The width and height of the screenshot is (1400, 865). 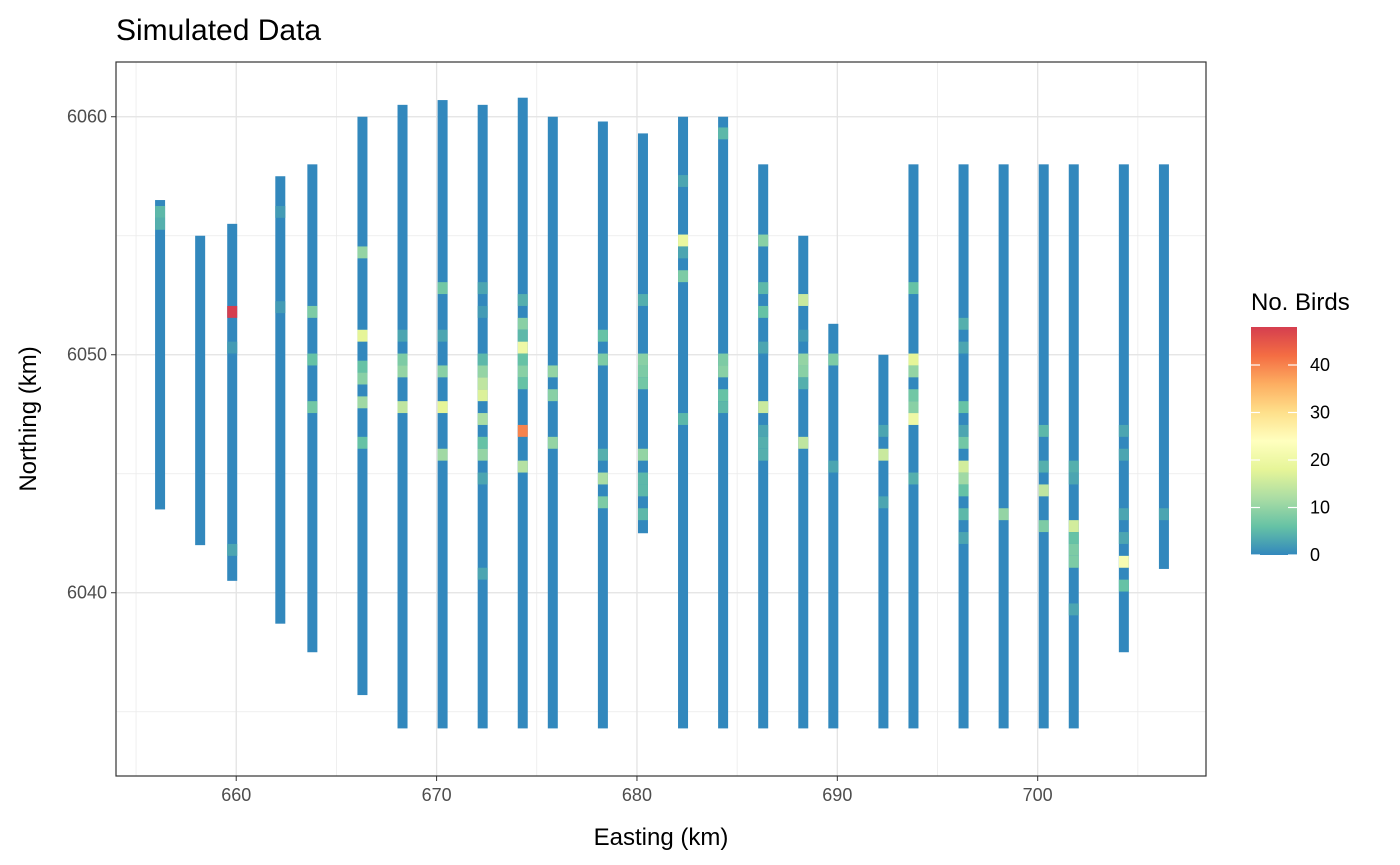 I want to click on x-axis-title: Easting (km), so click(x=661, y=837).